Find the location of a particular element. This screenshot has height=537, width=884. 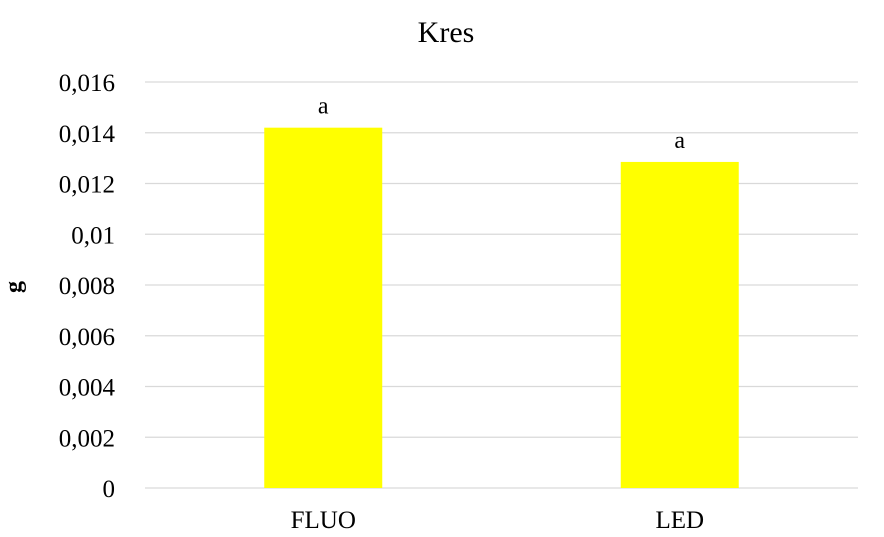

y-tick-label: 0,006 is located at coordinates (87, 337).